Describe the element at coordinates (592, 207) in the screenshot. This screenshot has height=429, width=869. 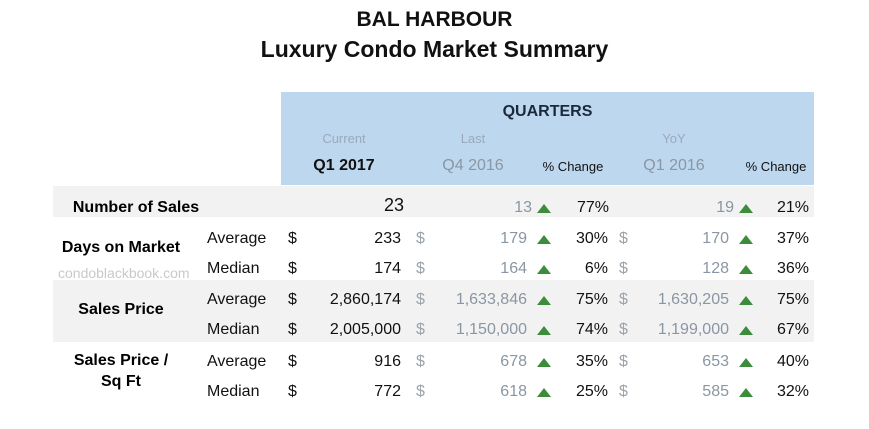
I see `sales-last-pct: 77%` at that location.